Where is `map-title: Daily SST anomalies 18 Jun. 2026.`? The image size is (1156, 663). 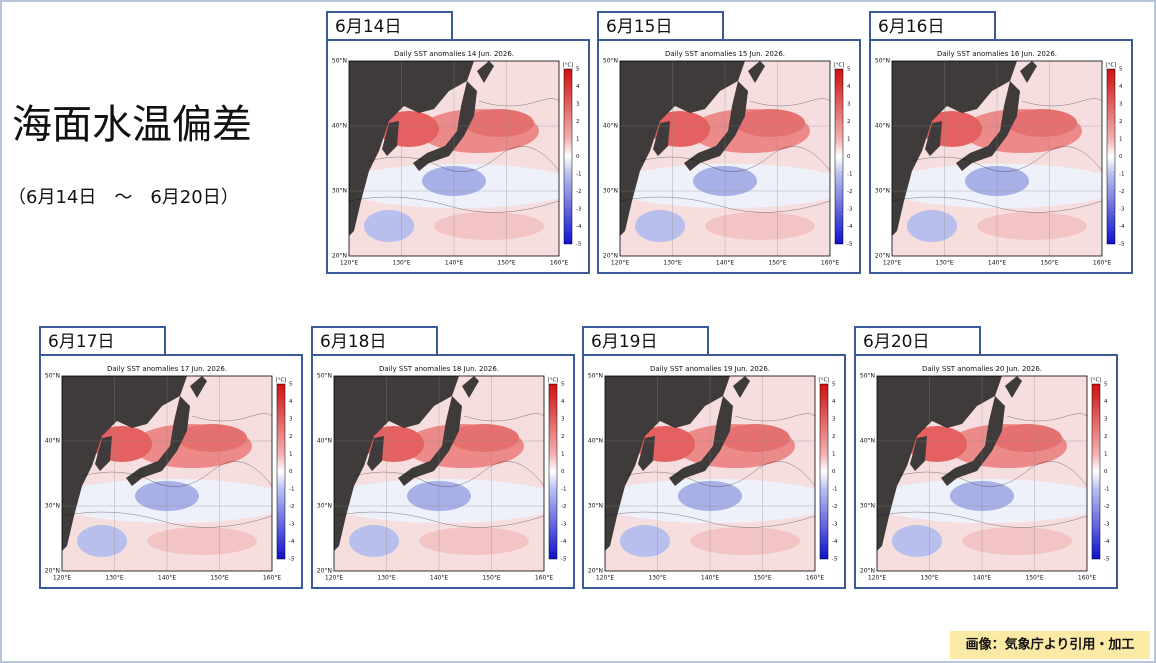 map-title: Daily SST anomalies 18 Jun. 2026. is located at coordinates (439, 369).